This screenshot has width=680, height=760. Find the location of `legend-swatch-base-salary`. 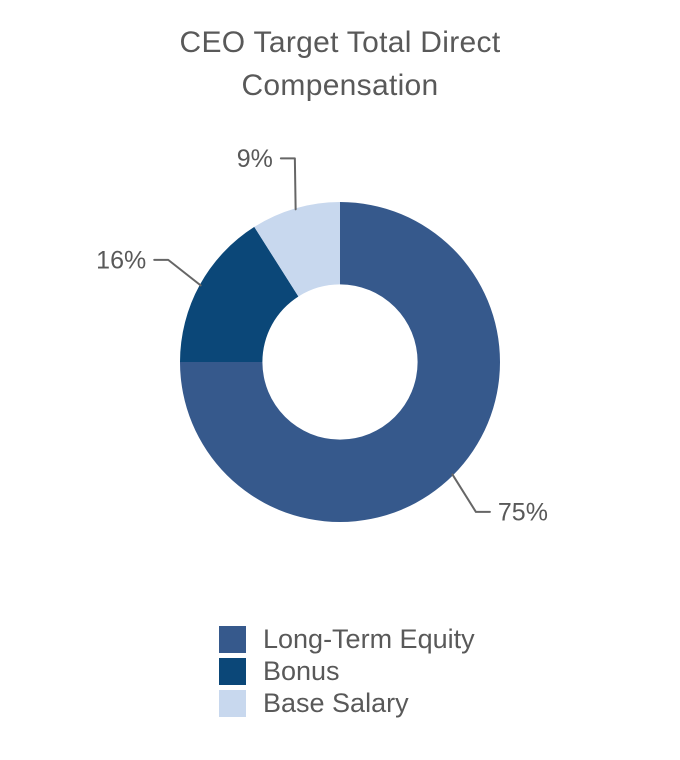

legend-swatch-base-salary is located at coordinates (232, 703).